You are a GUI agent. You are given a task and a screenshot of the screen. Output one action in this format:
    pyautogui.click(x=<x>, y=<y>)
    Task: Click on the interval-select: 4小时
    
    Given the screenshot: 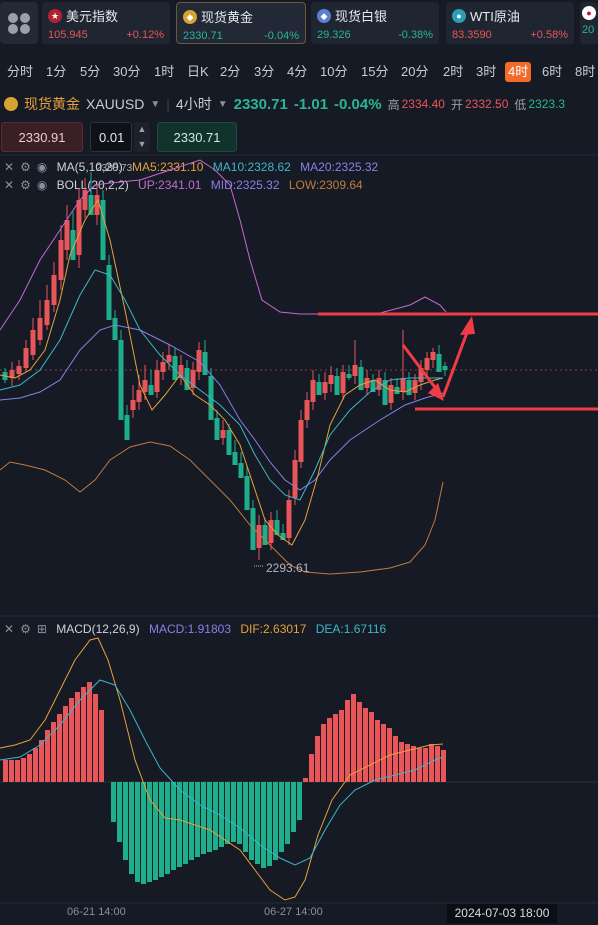 What is the action you would take?
    pyautogui.click(x=193, y=104)
    